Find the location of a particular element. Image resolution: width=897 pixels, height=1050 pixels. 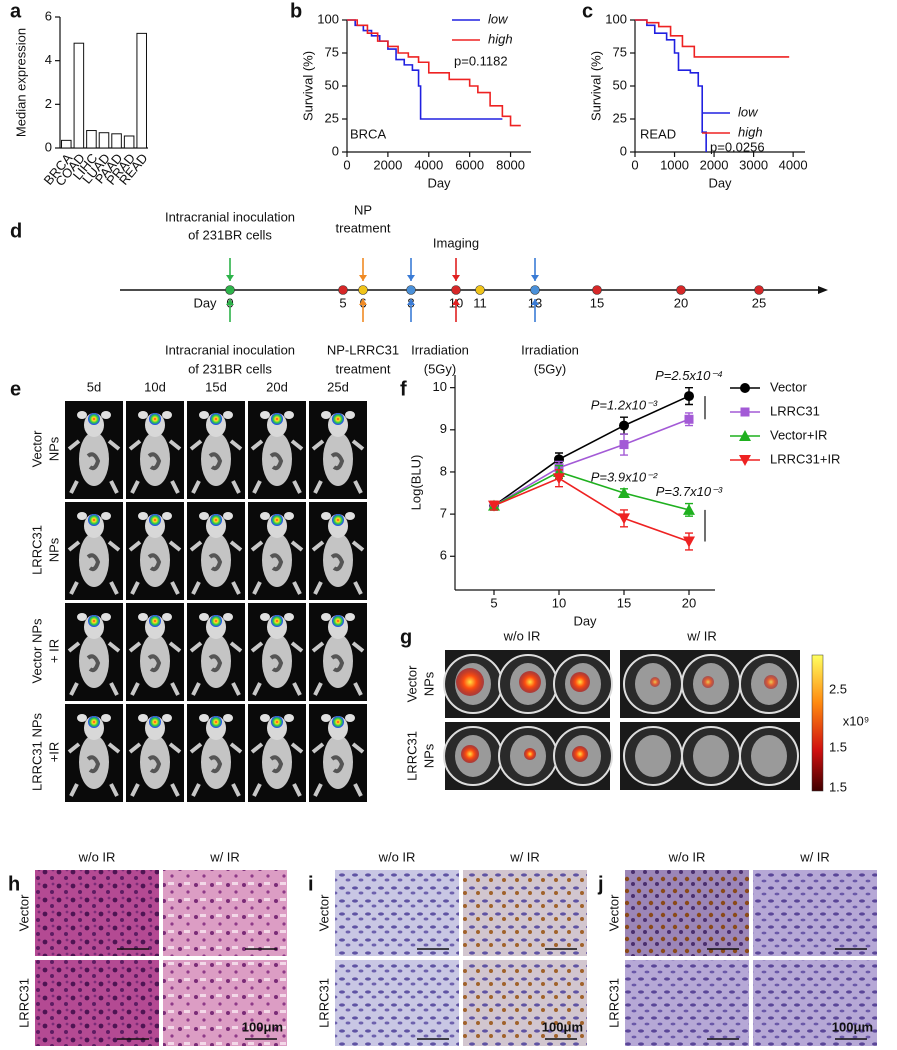

legend-label: high is located at coordinates (500, 38).